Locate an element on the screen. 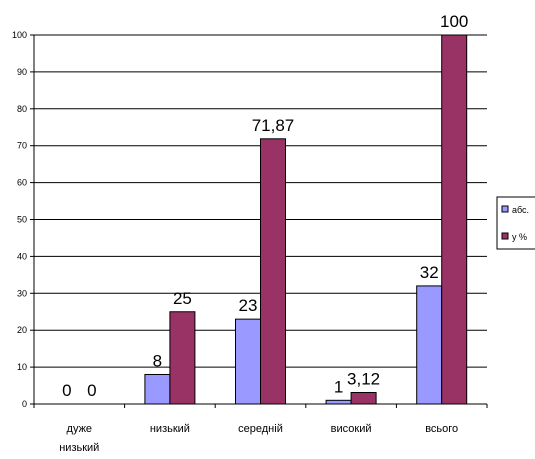 This screenshot has height=459, width=535. data-label: 8 is located at coordinates (157, 360).